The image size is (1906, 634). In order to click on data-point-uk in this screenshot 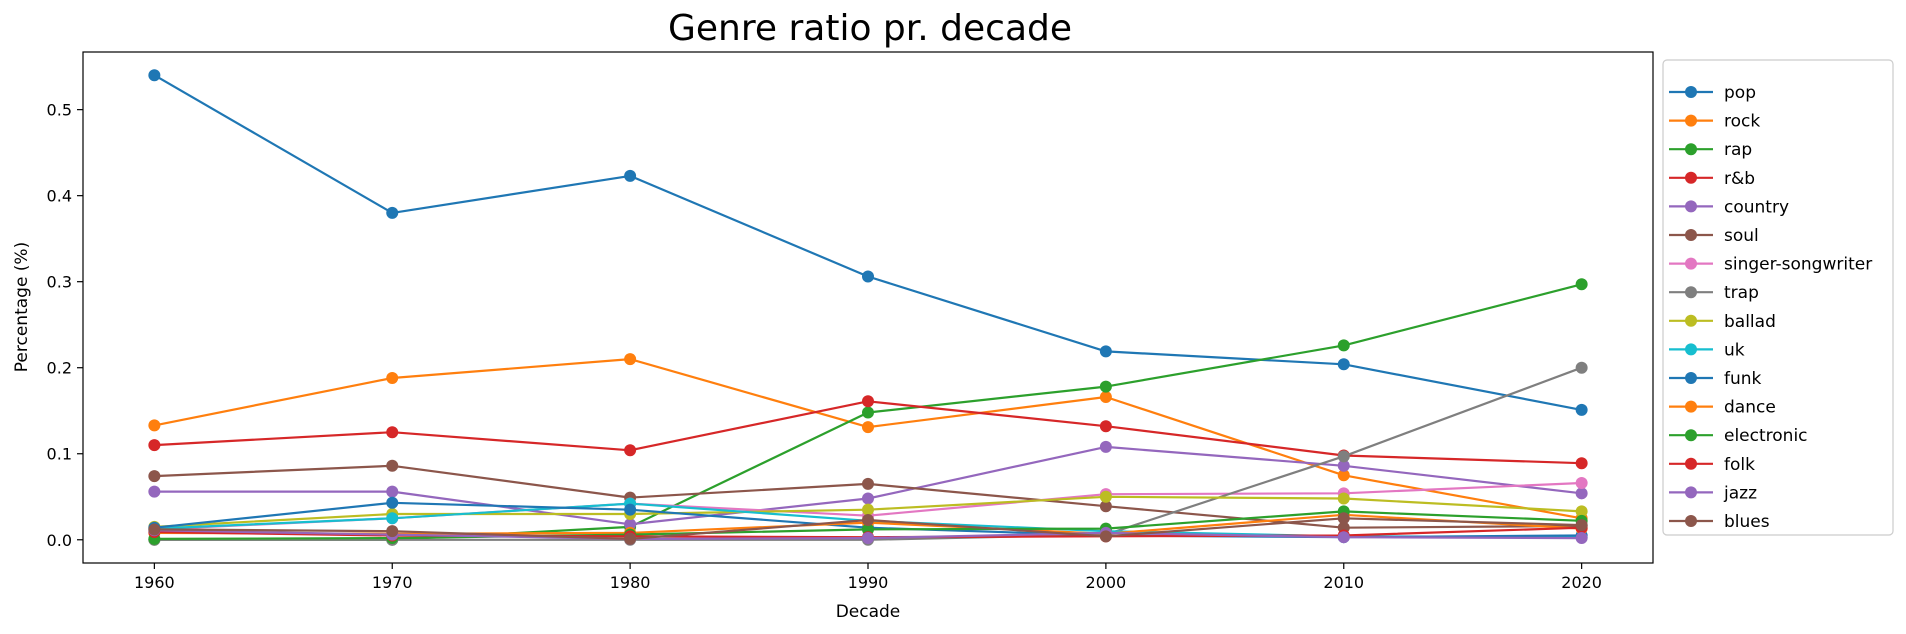, I will do `click(392, 518)`.